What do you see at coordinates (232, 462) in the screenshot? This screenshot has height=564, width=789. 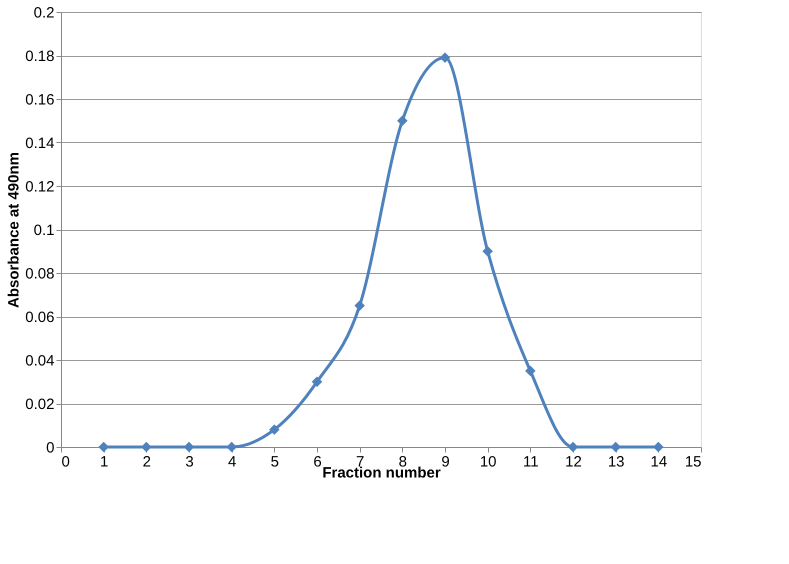 I see `x-tick-label: 4` at bounding box center [232, 462].